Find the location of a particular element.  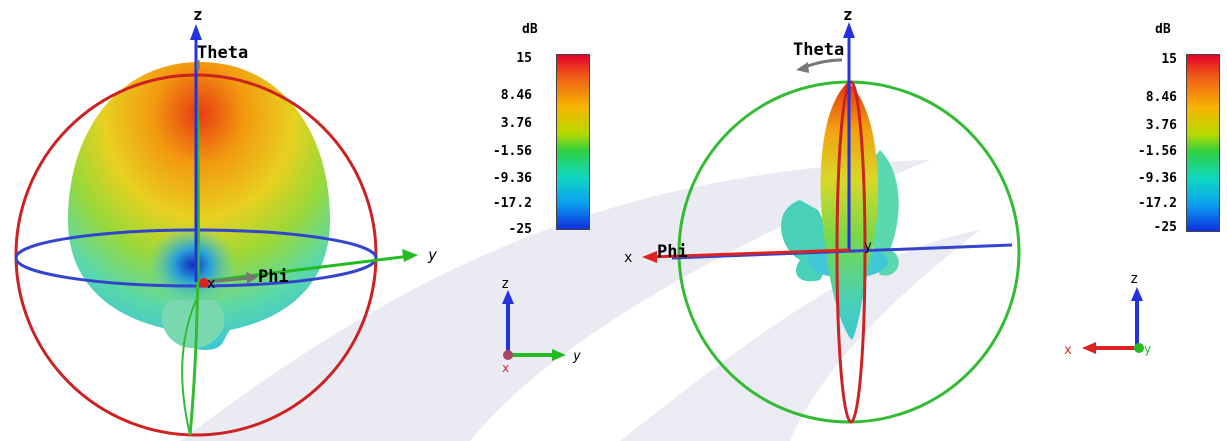

left-scale-tick: -1.56 is located at coordinates (512, 151).